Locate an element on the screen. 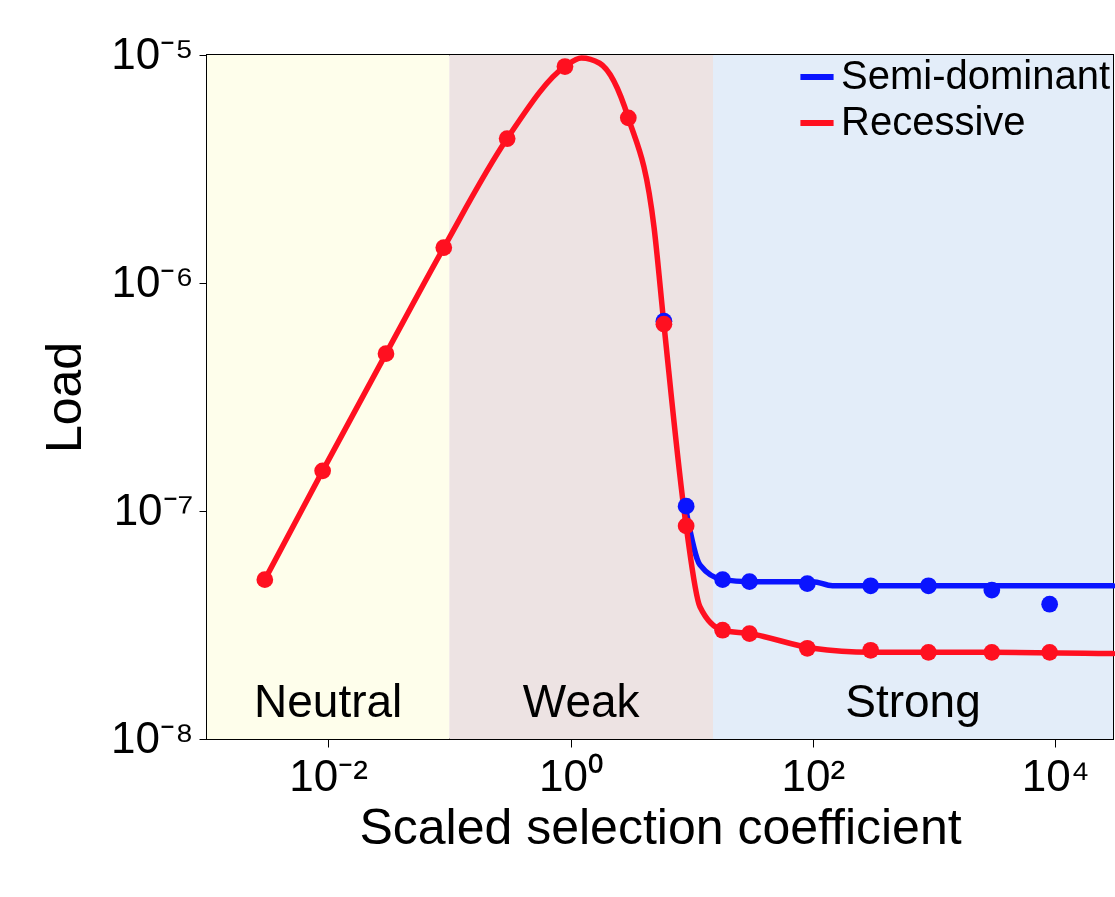  y-axis-title: Load is located at coordinates (64, 397).